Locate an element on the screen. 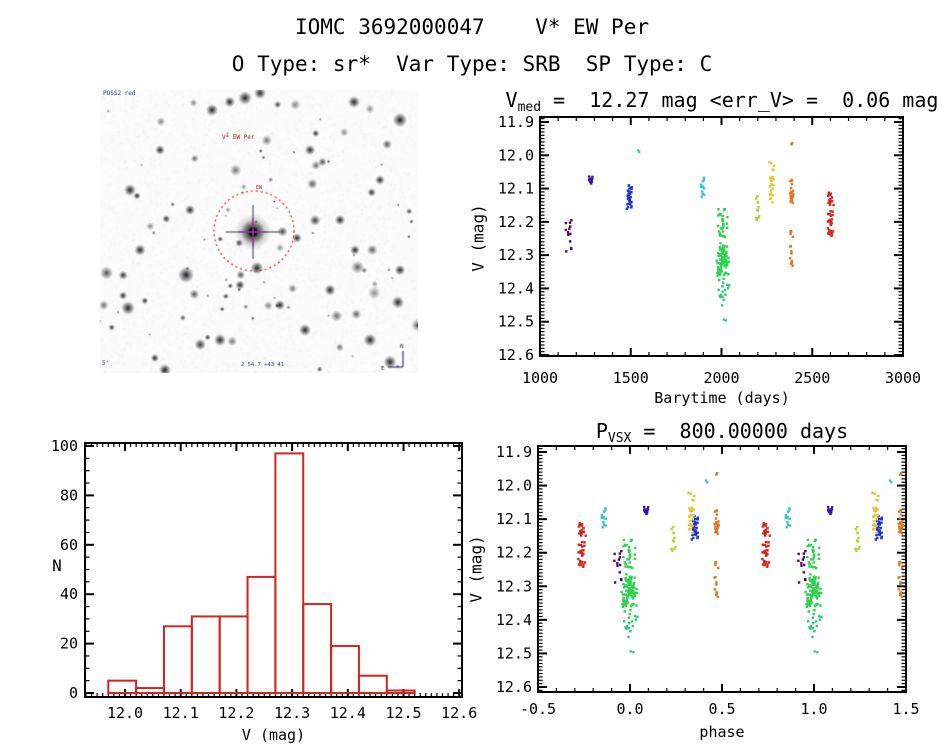  phase-title: PVSX = 800.00000 days is located at coordinates (722, 432).